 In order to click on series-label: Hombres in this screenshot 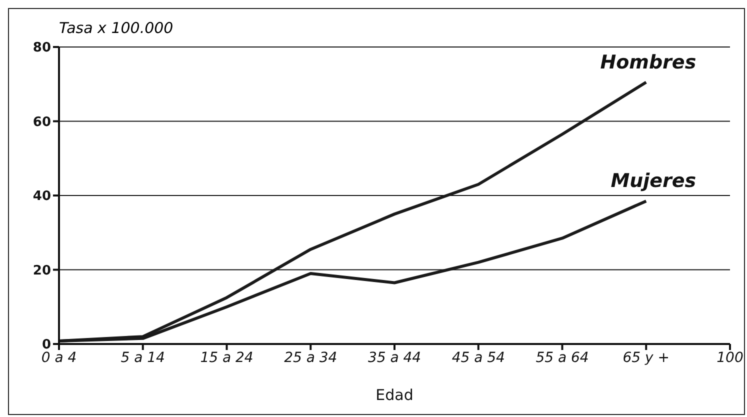, I will do `click(648, 62)`.